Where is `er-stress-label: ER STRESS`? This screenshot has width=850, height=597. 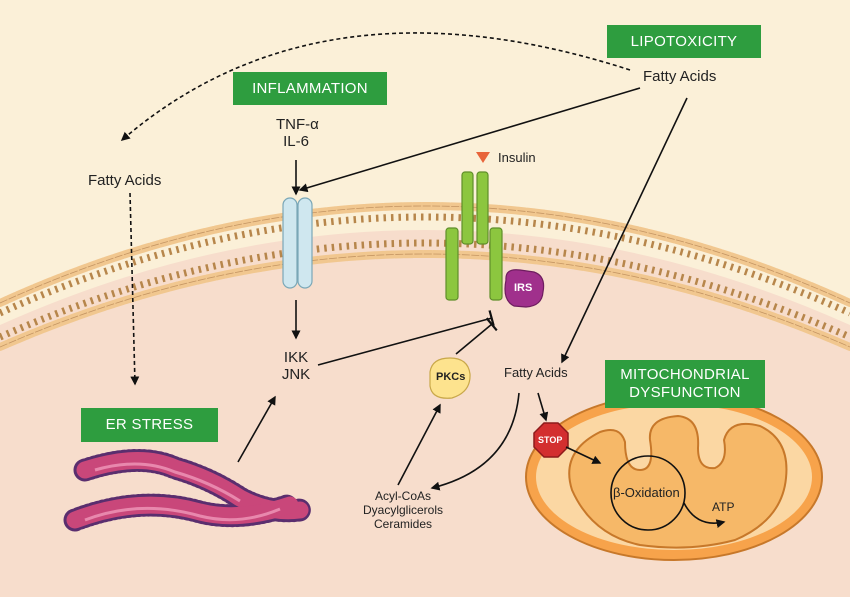
er-stress-label: ER STRESS is located at coordinates (149, 425).